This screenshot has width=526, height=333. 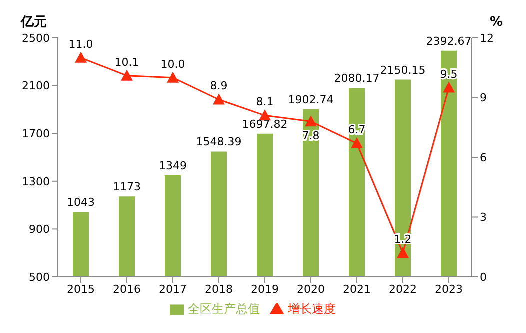 What do you see at coordinates (173, 289) in the screenshot?
I see `x-tick-label: 2017` at bounding box center [173, 289].